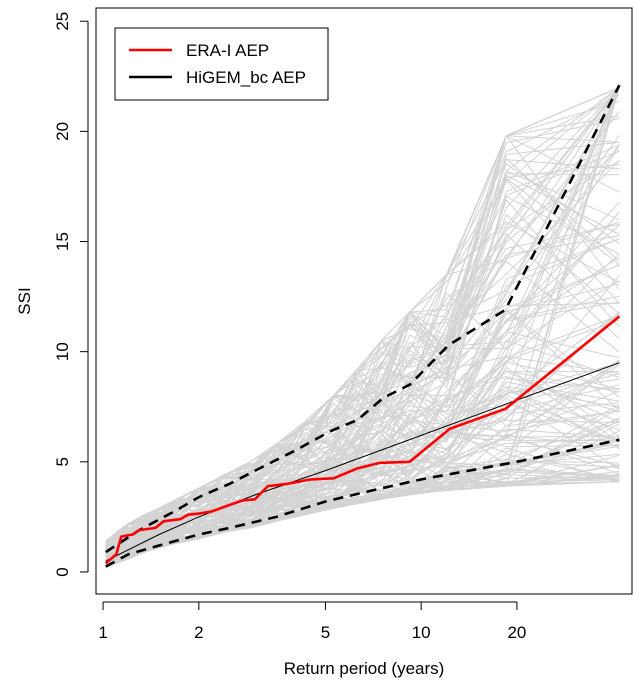  What do you see at coordinates (62, 21) in the screenshot?
I see `y-tick-label: 25` at bounding box center [62, 21].